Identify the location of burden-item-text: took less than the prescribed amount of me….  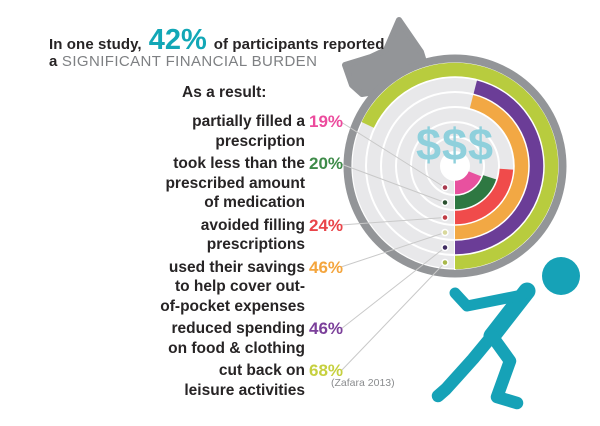
(152, 183).